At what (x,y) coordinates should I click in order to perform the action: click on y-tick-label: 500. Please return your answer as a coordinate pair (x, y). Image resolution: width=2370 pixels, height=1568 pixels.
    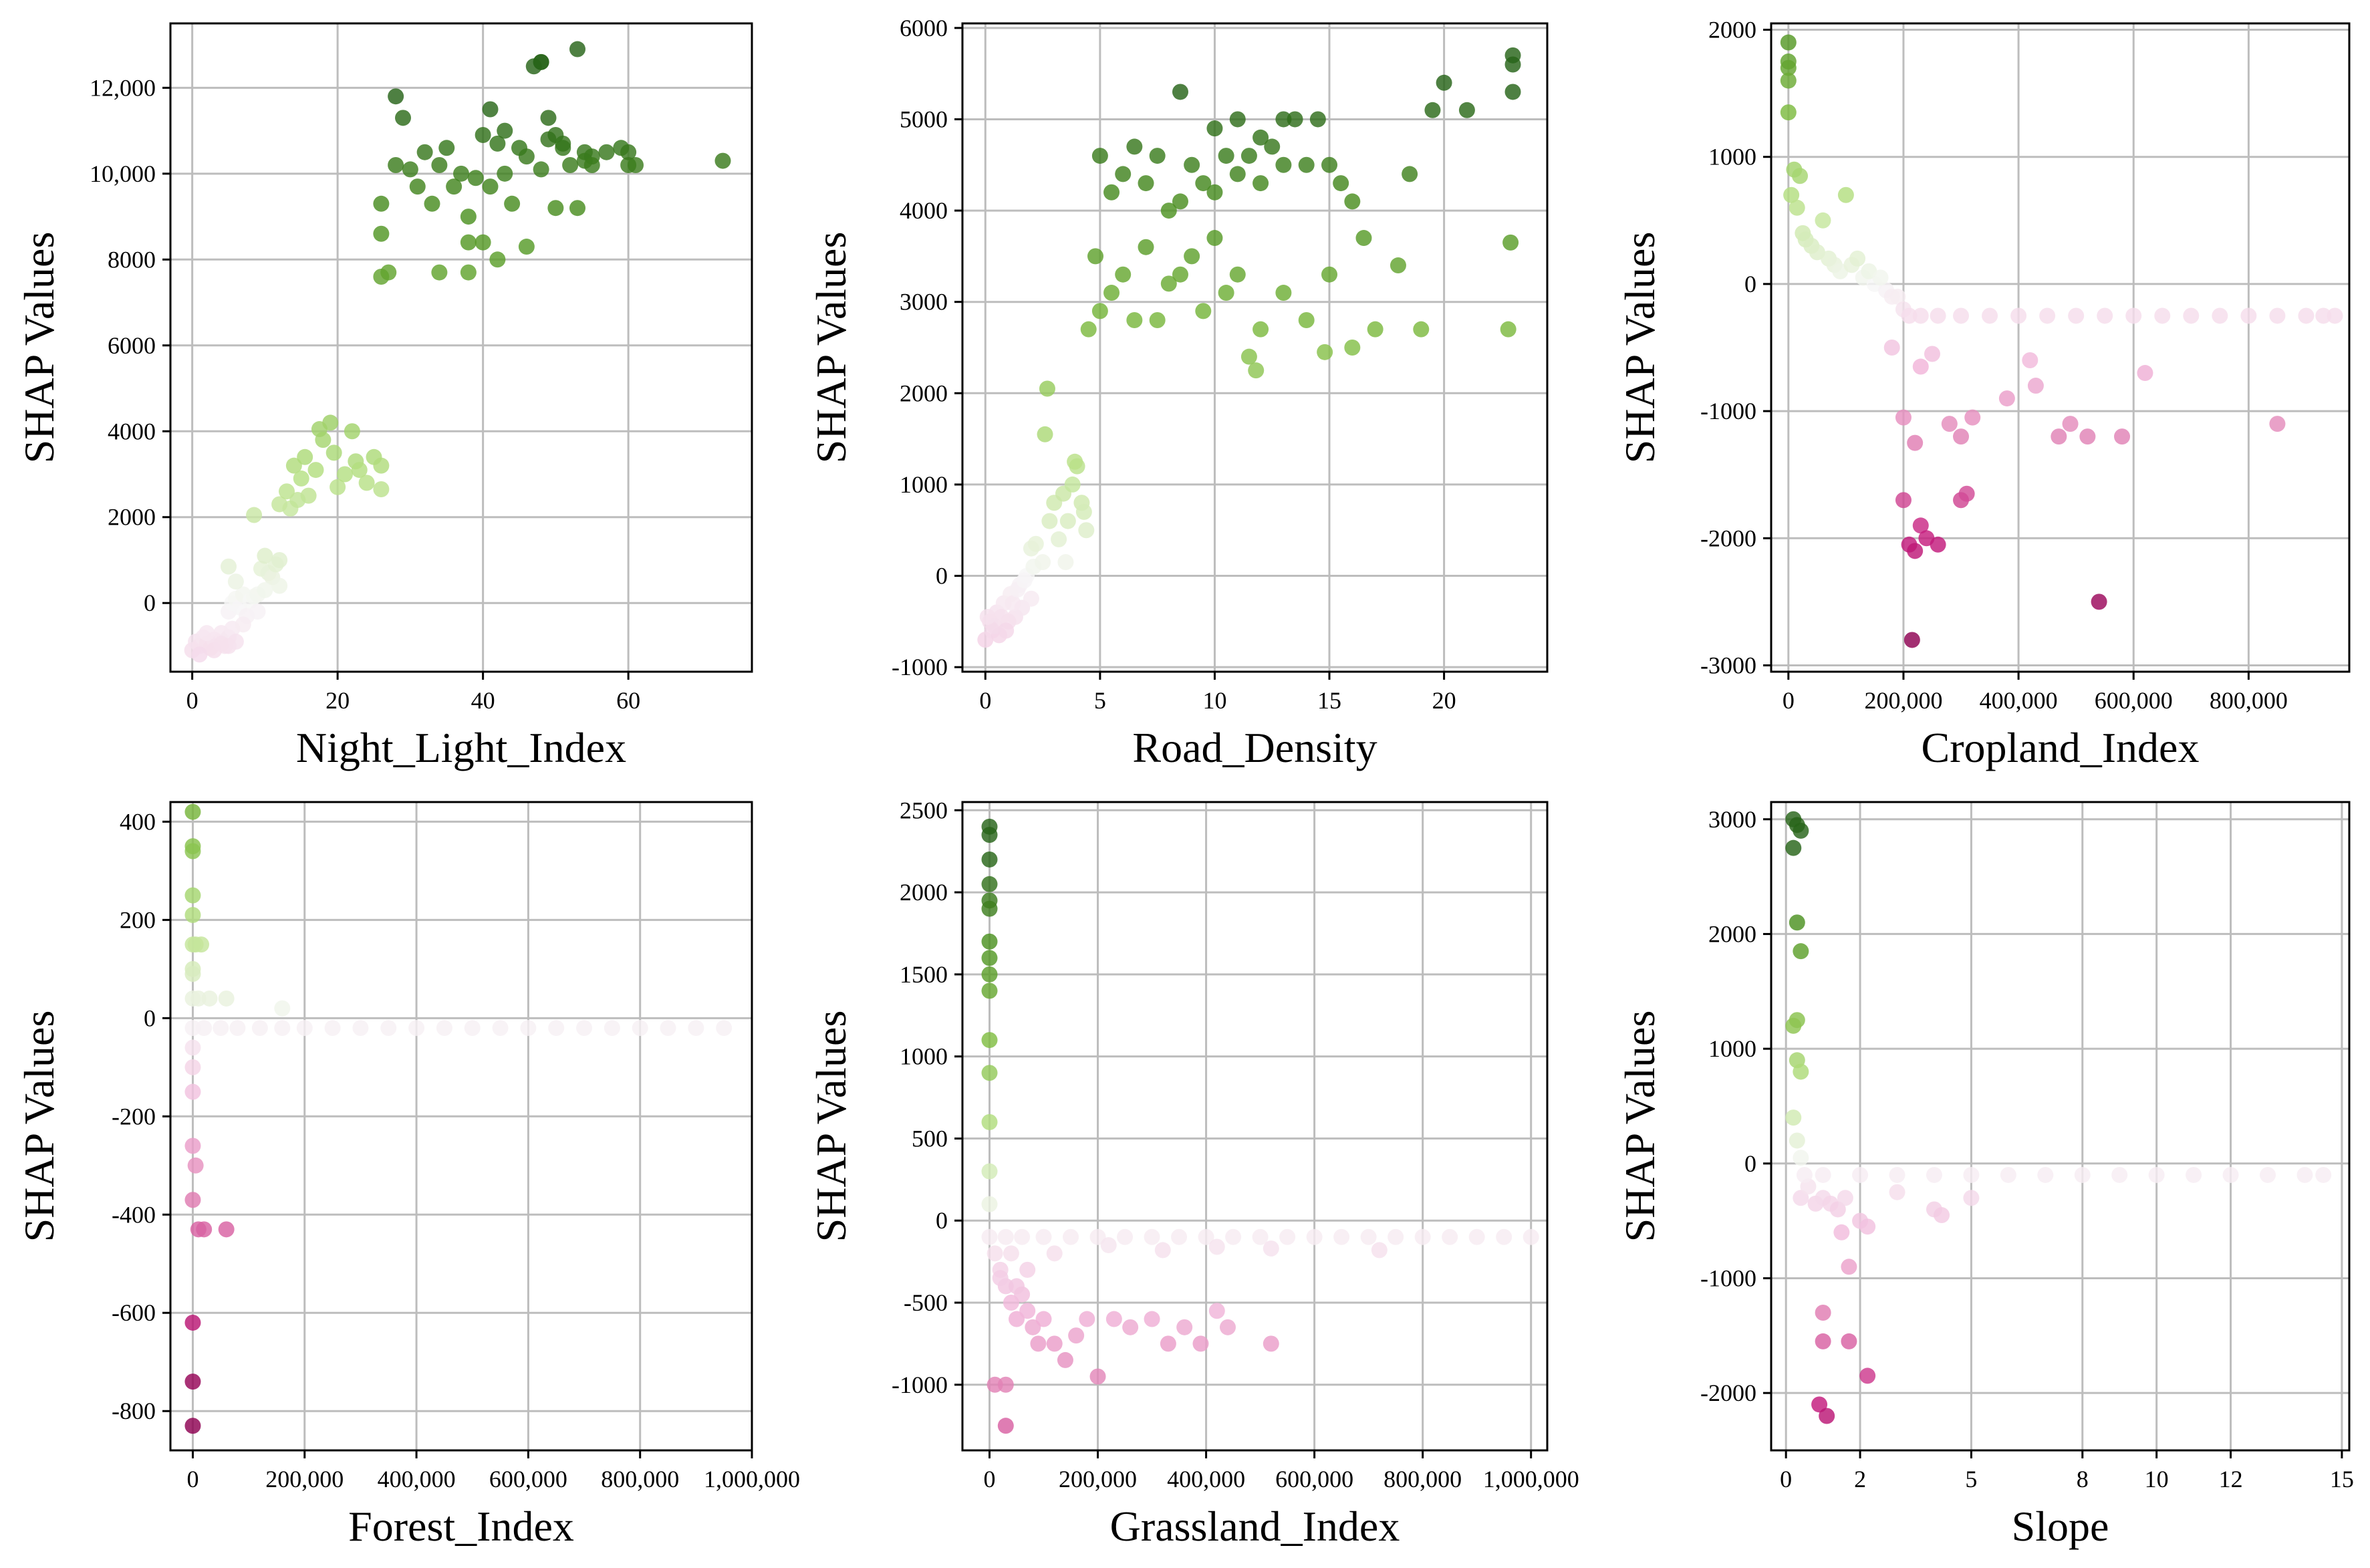
    Looking at the image, I should click on (930, 1138).